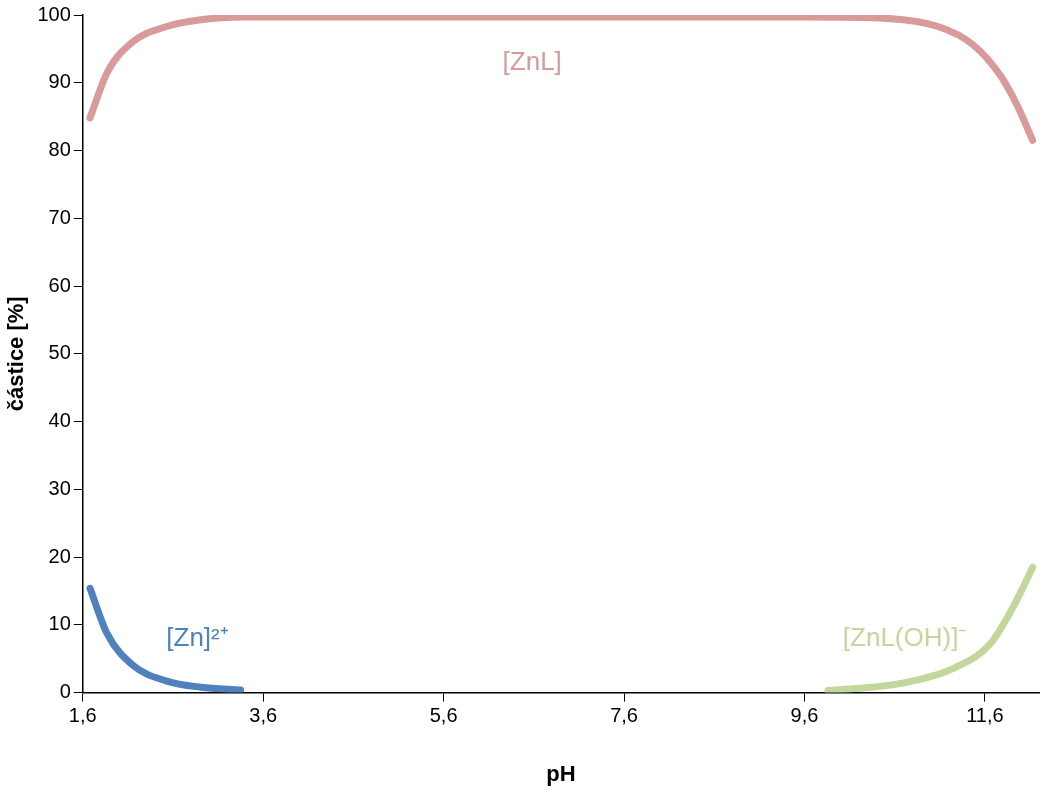 The height and width of the screenshot is (792, 1043). I want to click on y-tick-label: 10, so click(59, 623).